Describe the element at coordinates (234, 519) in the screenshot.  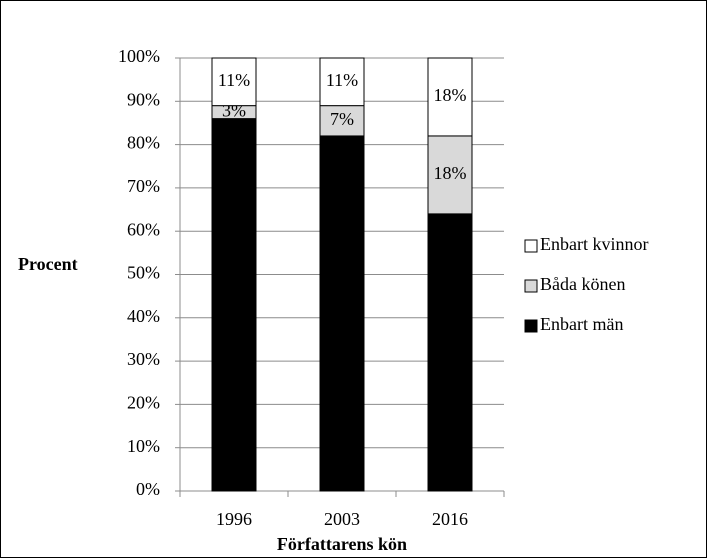
I see `x-tick-label: 1996` at that location.